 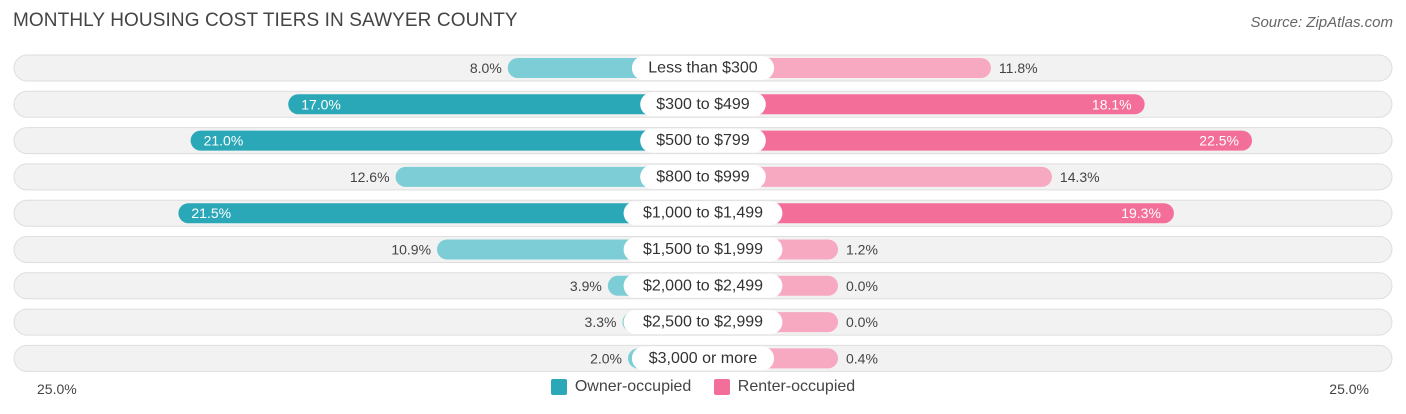 What do you see at coordinates (1349, 389) in the screenshot?
I see `axis-label-right: 25.0%` at bounding box center [1349, 389].